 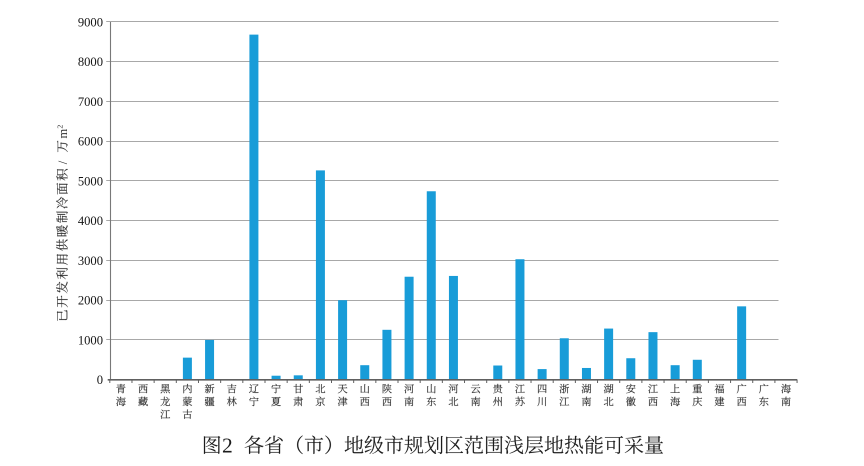 What do you see at coordinates (90, 62) in the screenshot?
I see `svg-text: 8000` at bounding box center [90, 62].